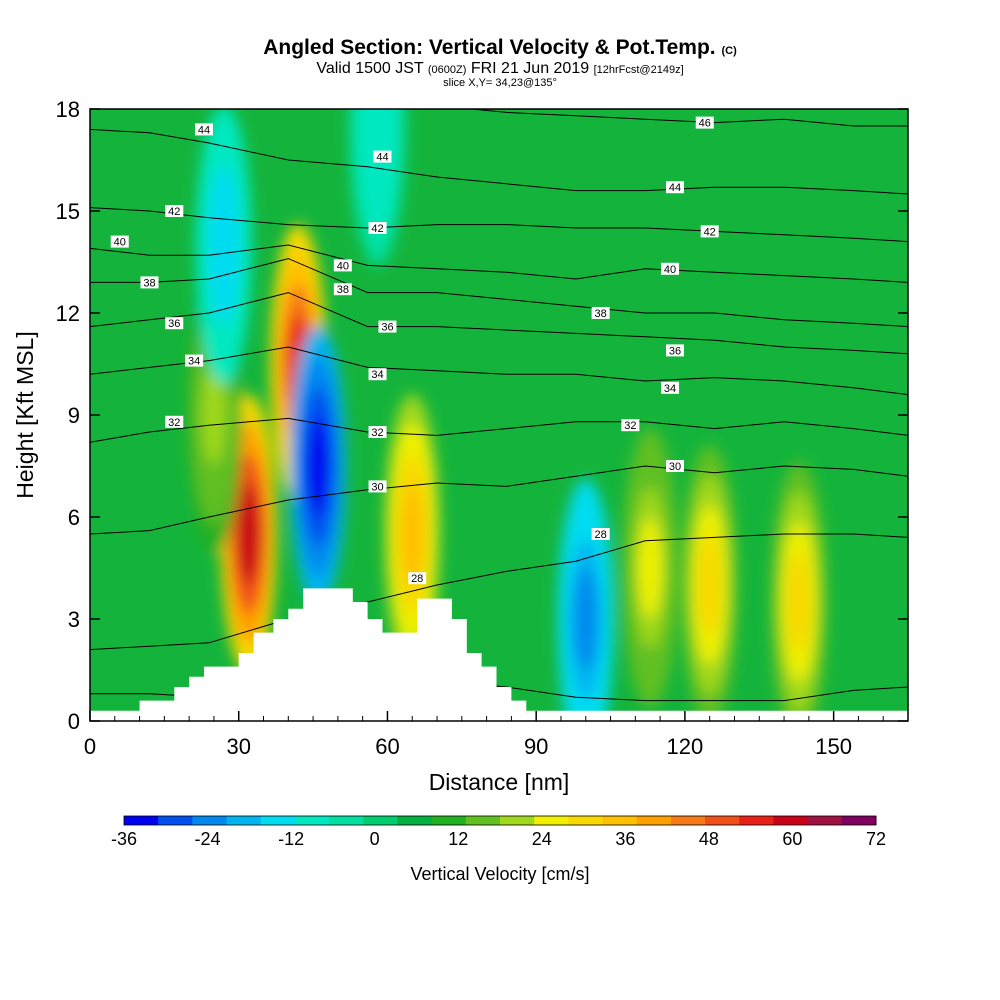  What do you see at coordinates (536, 746) in the screenshot?
I see `x-tick-label: 90` at bounding box center [536, 746].